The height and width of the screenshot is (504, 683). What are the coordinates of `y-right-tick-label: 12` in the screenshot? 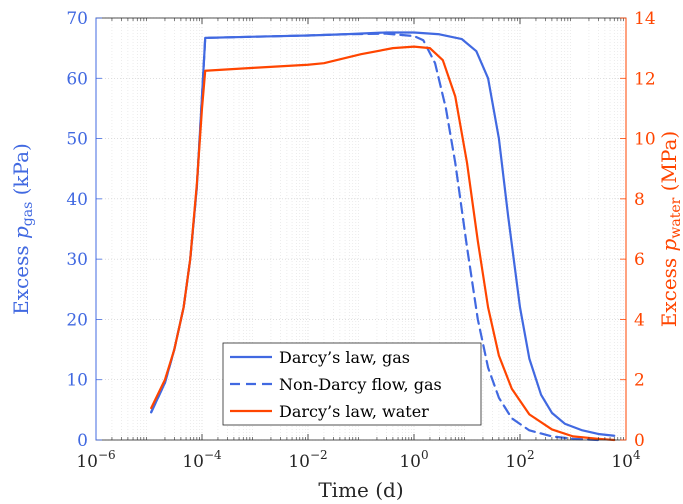 It's located at (645, 79).